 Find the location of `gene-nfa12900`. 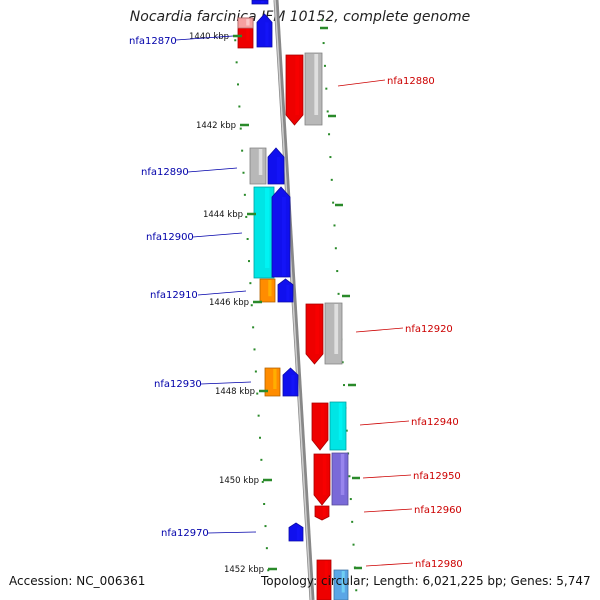

gene-nfa12900 is located at coordinates (281, 232).